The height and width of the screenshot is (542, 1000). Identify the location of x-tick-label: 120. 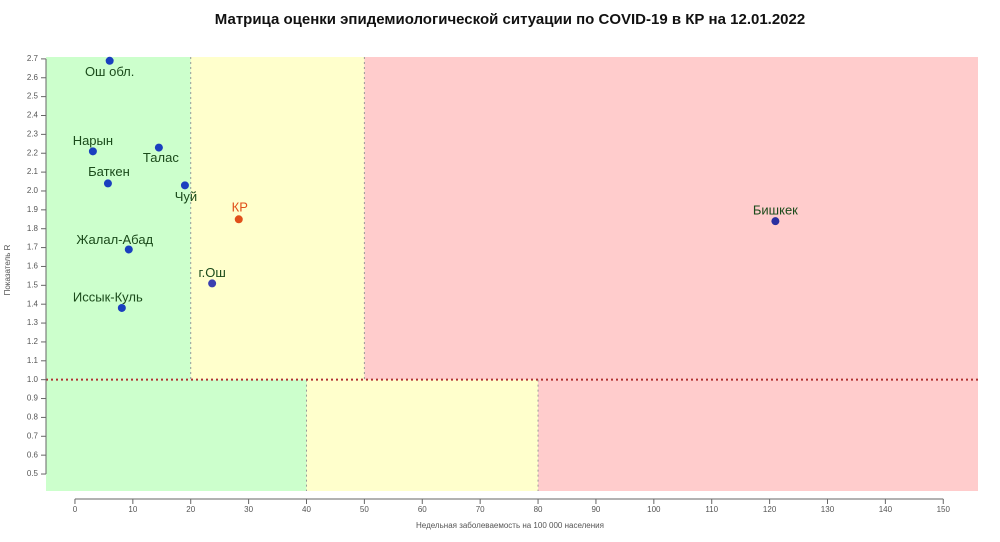
(770, 509).